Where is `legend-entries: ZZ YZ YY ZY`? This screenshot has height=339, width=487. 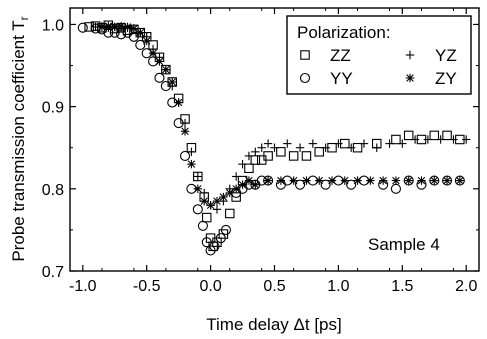
legend-entries: ZZ YZ YY ZY is located at coordinates (378, 67).